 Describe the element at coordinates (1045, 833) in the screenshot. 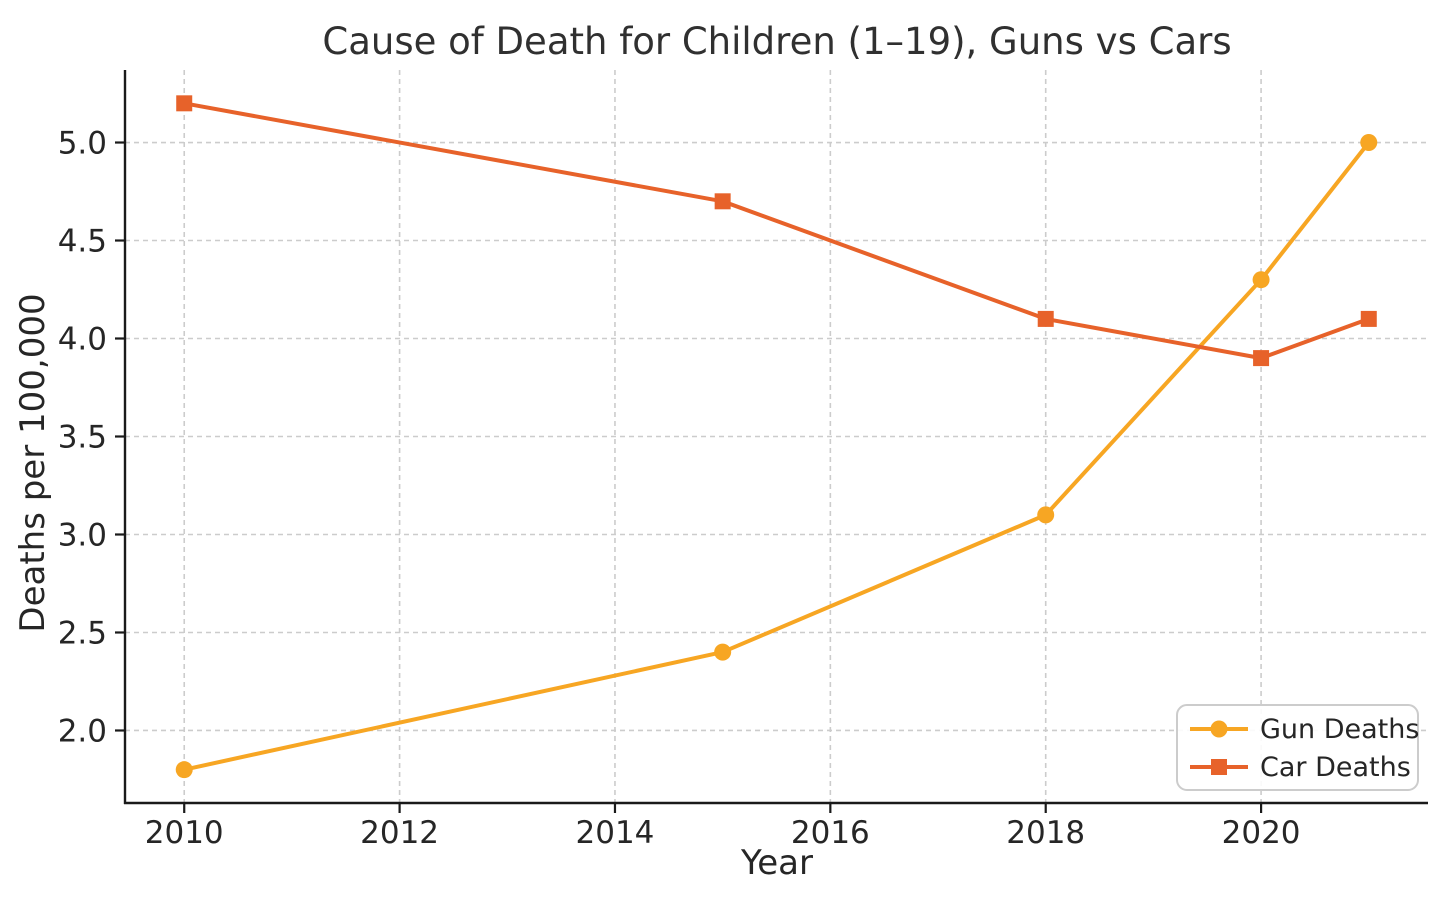

I see `x-tick-label: 2018` at that location.